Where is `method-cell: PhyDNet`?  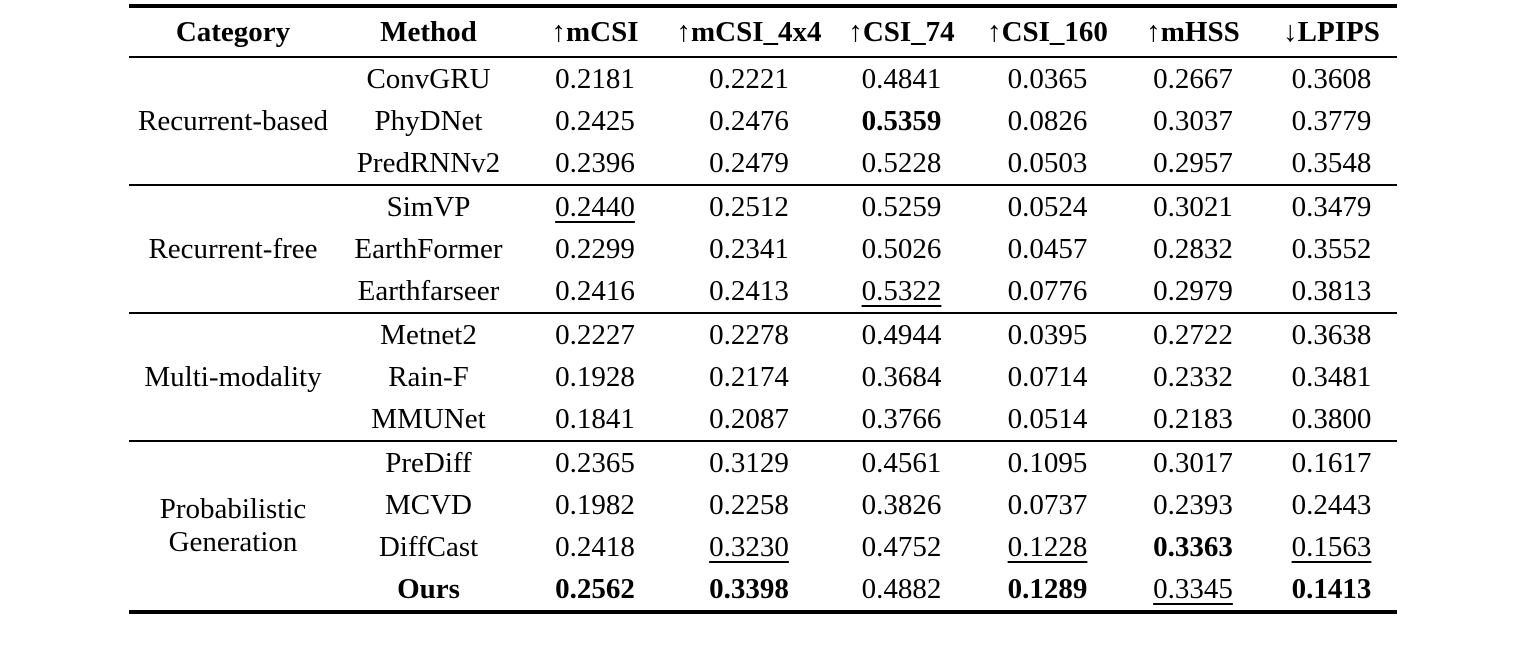 method-cell: PhyDNet is located at coordinates (428, 120).